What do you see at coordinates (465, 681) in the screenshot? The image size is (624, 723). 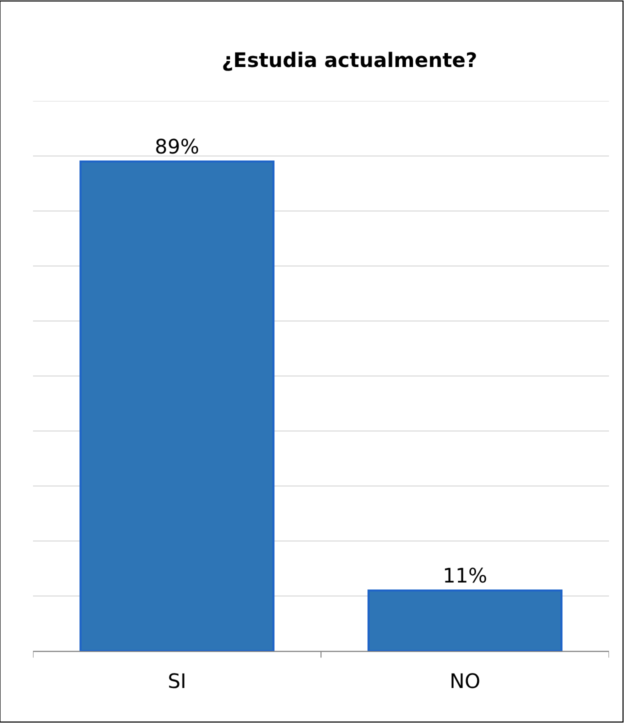 I see `x-tick-label: NO` at bounding box center [465, 681].